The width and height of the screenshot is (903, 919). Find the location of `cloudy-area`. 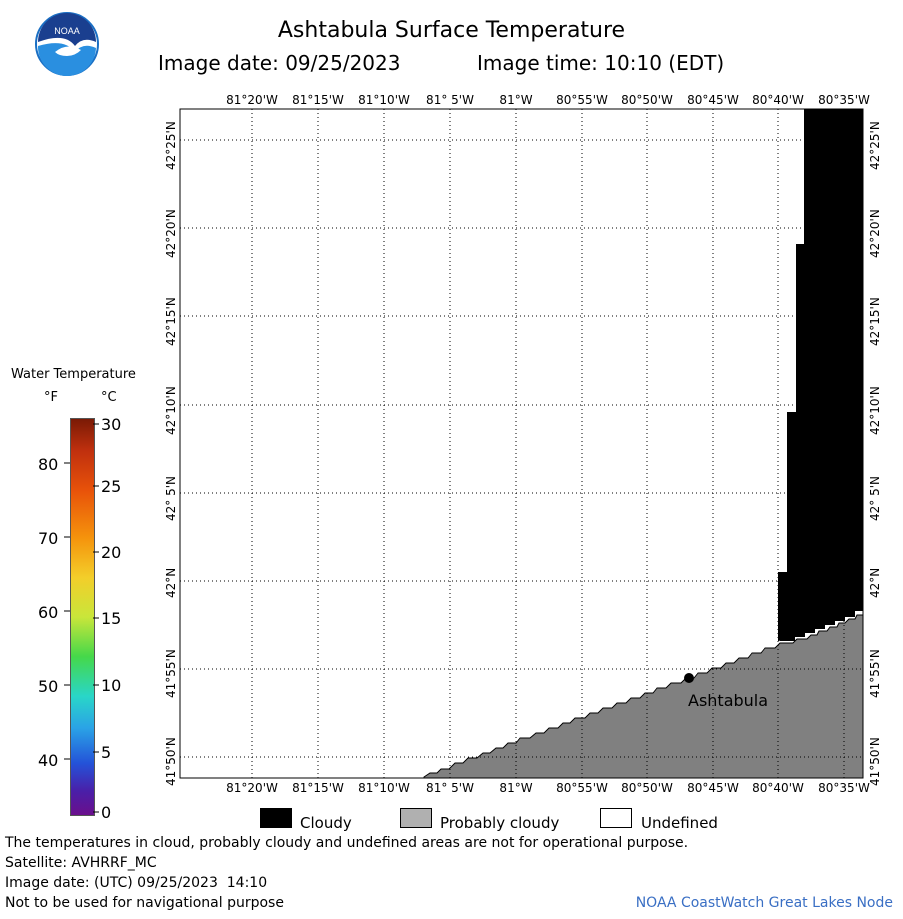

cloudy-area is located at coordinates (820, 375).